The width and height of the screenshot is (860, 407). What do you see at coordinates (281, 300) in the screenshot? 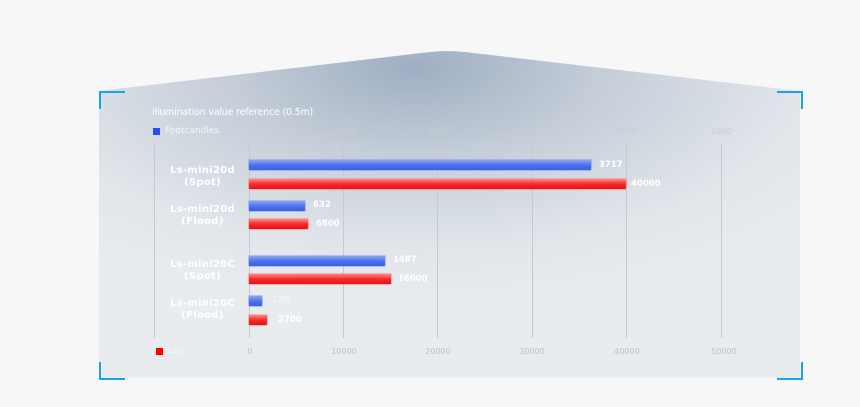
I see `bar-value-footcandles: 250` at bounding box center [281, 300].